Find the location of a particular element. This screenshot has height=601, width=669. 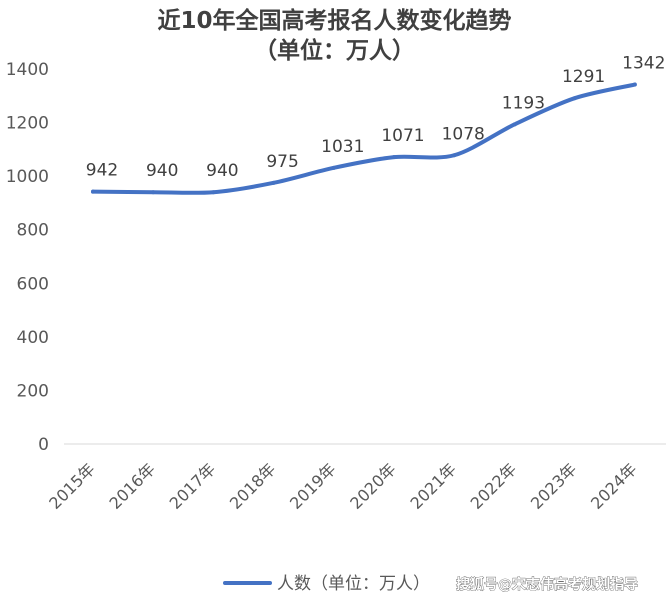

y-tick-label: 200 is located at coordinates (33, 391).